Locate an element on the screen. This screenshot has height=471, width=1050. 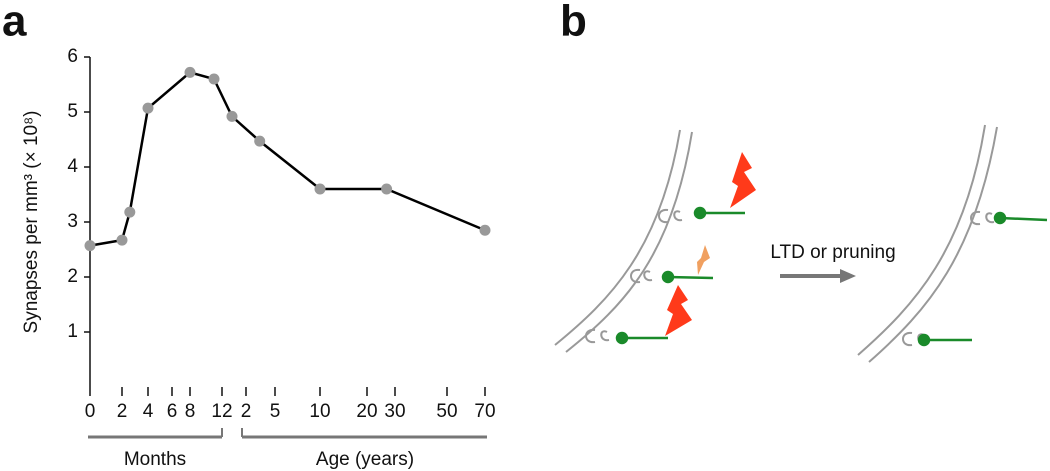
y-tick-label: 3 is located at coordinates (72, 221).